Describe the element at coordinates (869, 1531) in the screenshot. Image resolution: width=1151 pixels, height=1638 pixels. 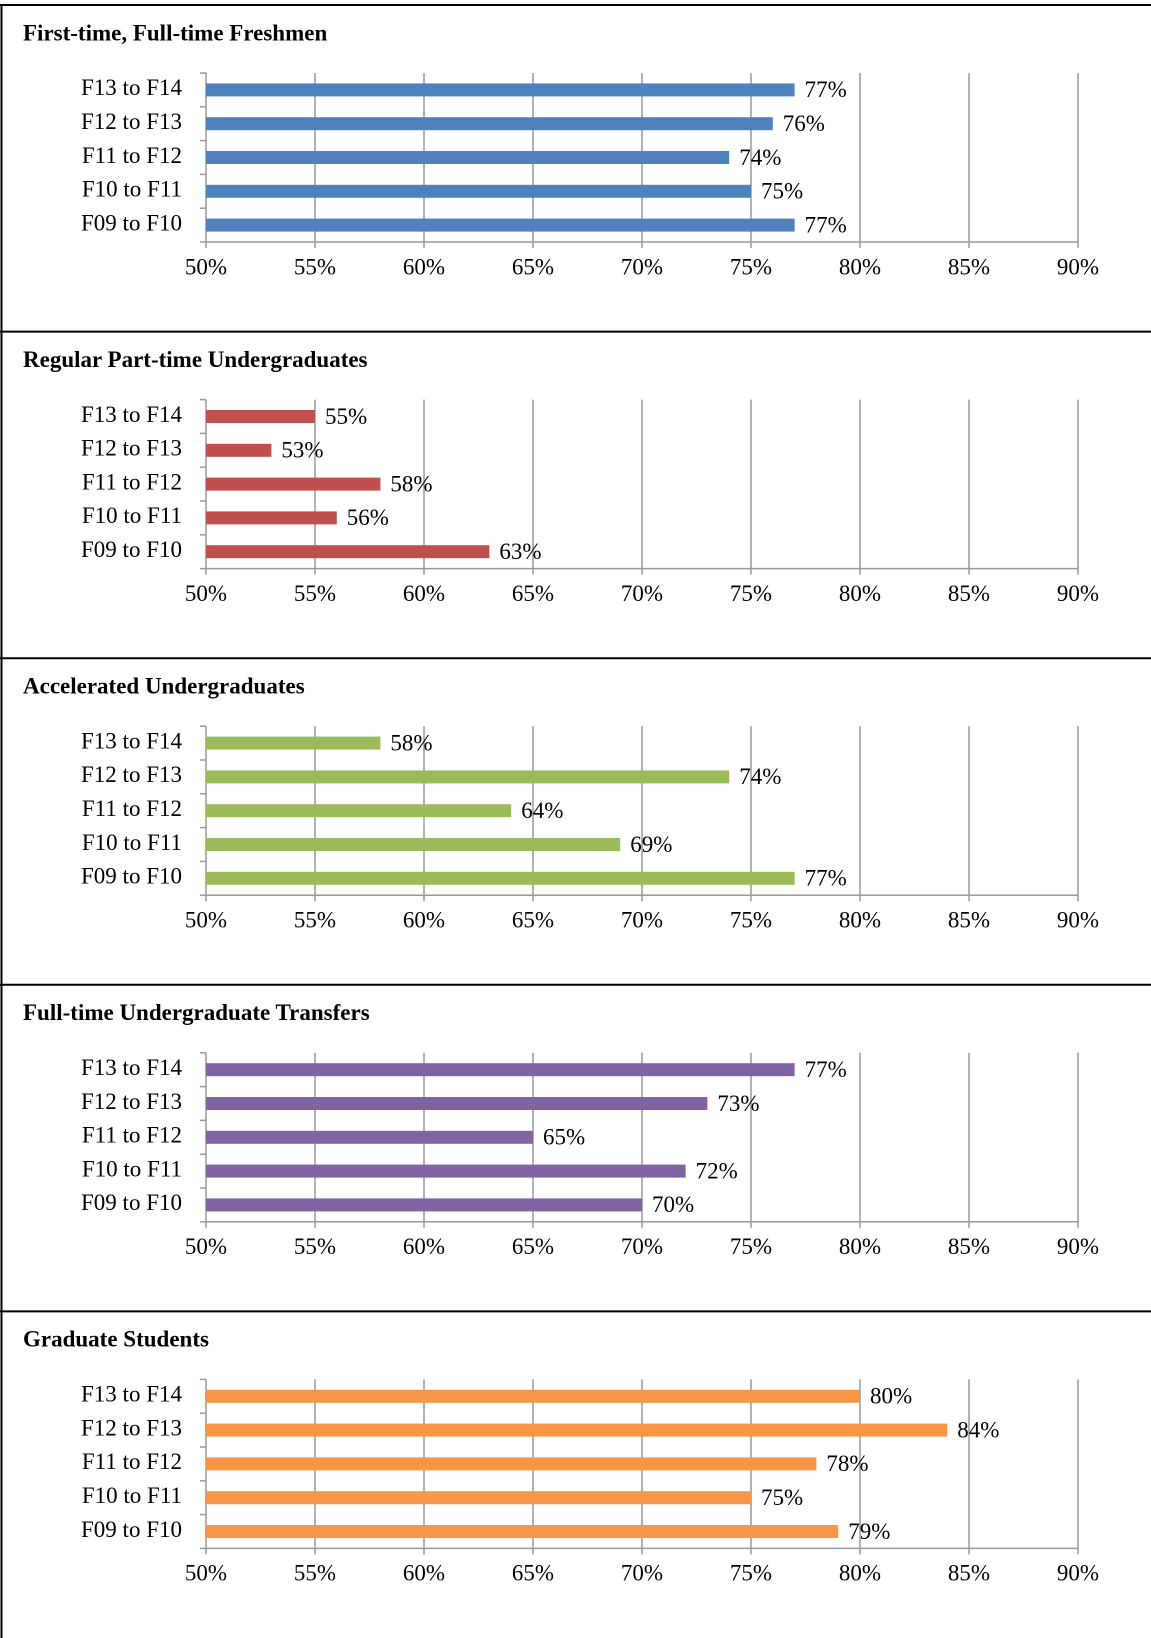
I see `value-label: 79%` at that location.